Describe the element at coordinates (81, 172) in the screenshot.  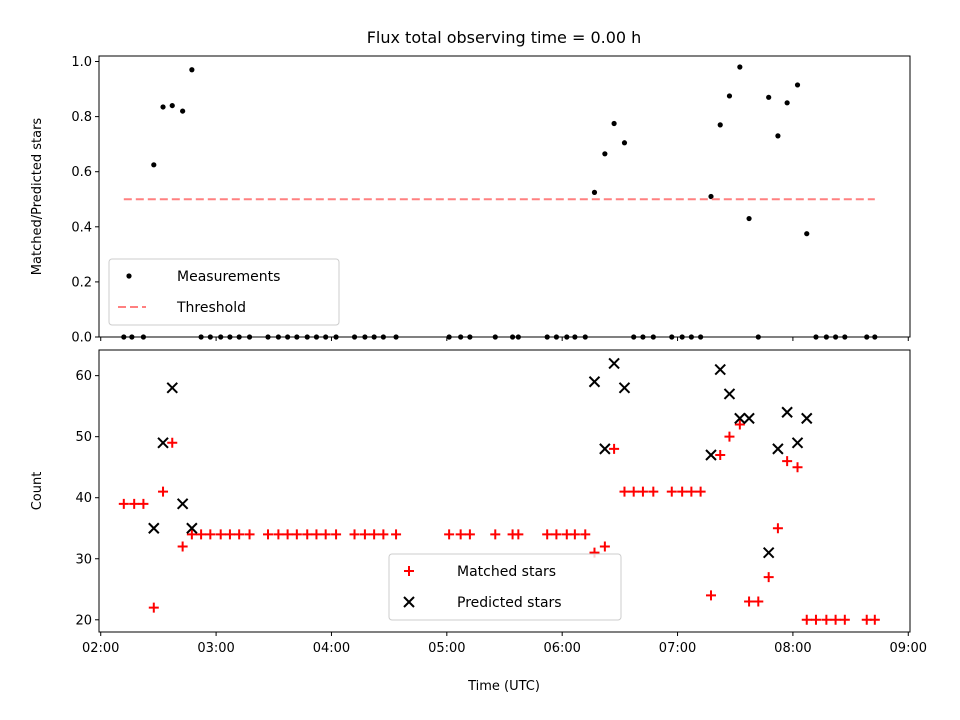
I see `y-tick-label: 0.6` at that location.